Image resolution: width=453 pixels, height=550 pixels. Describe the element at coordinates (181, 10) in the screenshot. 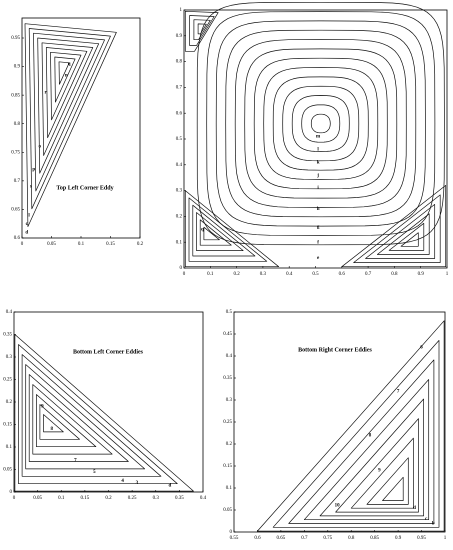

I see `y-tick-label: 1` at that location.